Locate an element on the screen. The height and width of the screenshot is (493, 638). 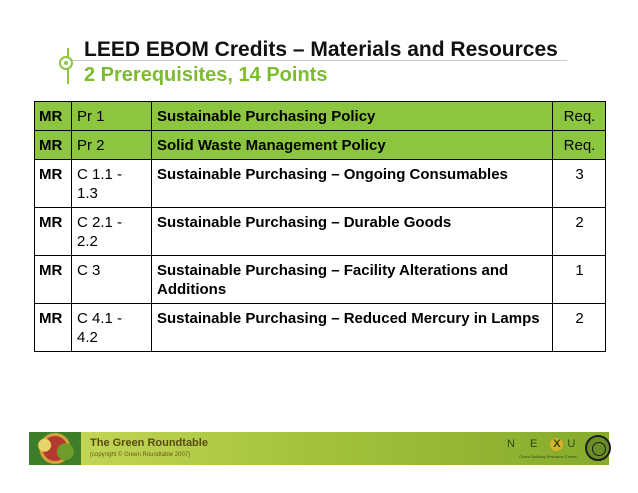
credit-name-cell: Sustainable Purchasing – Durable Goods is located at coordinates (352, 231).